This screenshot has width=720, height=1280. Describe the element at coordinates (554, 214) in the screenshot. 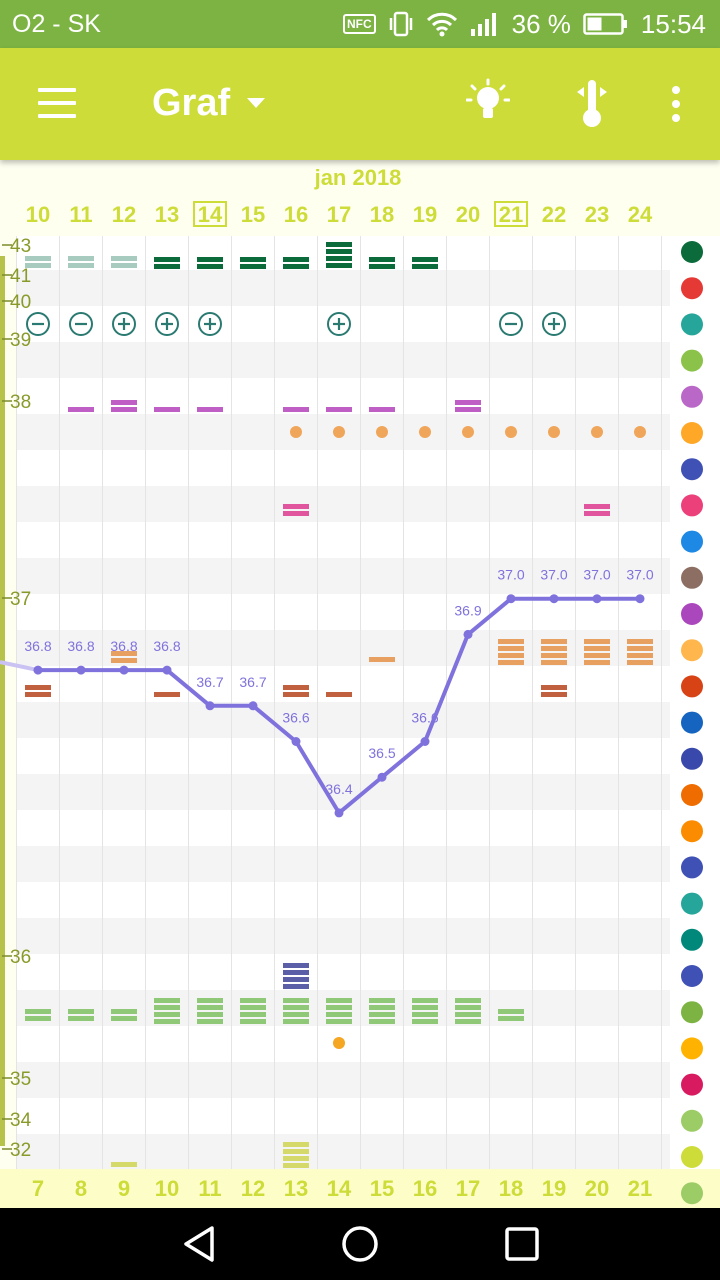

I see `top-day-label: 22` at that location.